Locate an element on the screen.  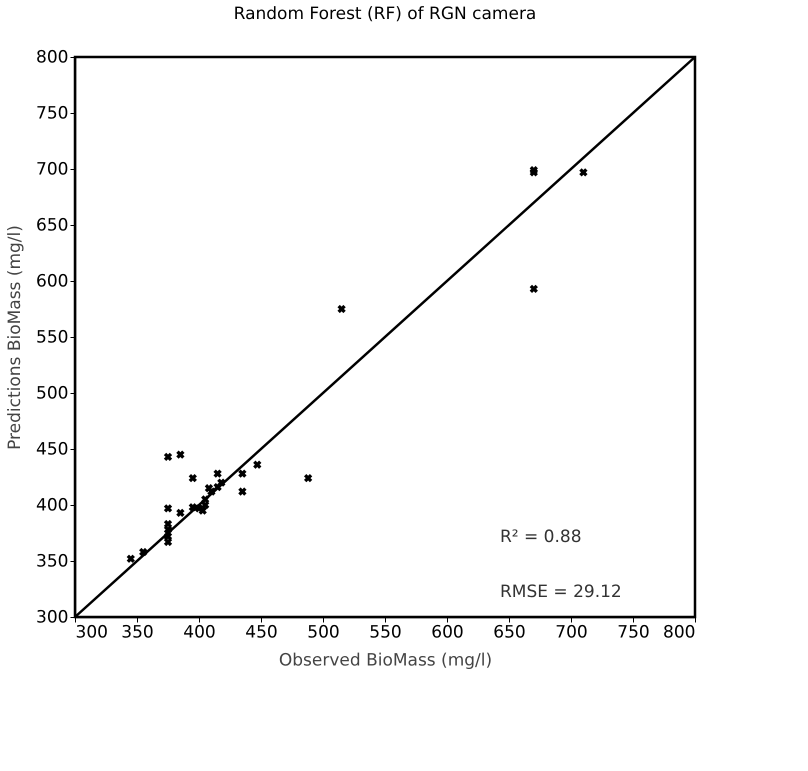
chart-title: Random Forest (RF) of RGN camera is located at coordinates (385, 14).